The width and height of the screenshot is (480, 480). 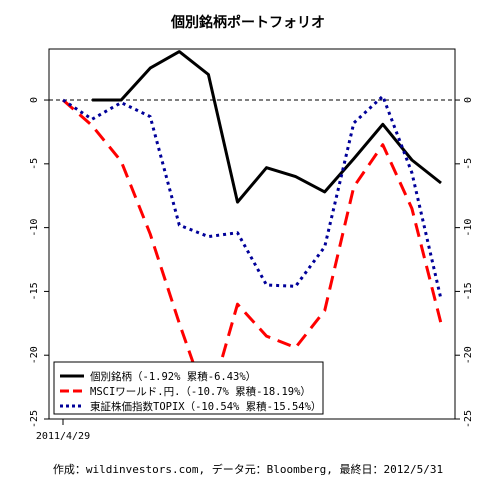 I want to click on legend-label-0: 個別銘柄（-1.92% 累積-6.43%）, so click(x=173, y=376).